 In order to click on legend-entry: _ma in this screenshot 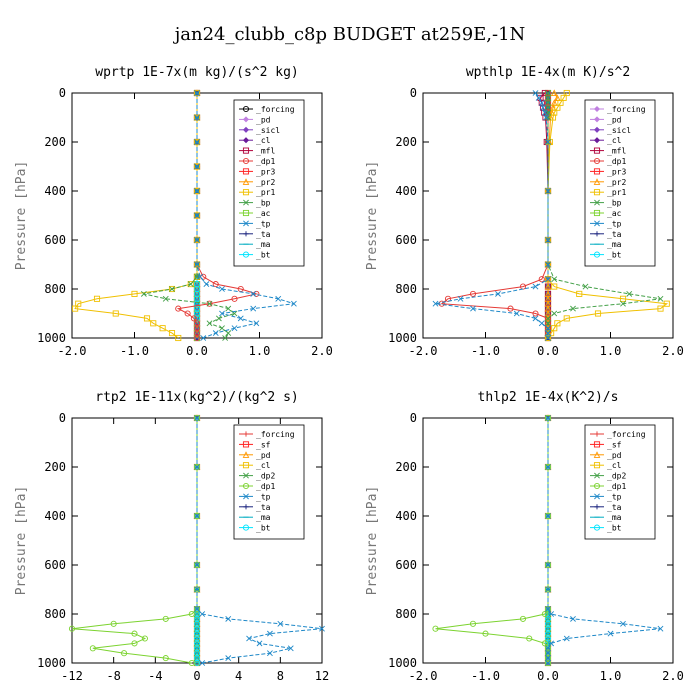, I will do `click(606, 244)`.